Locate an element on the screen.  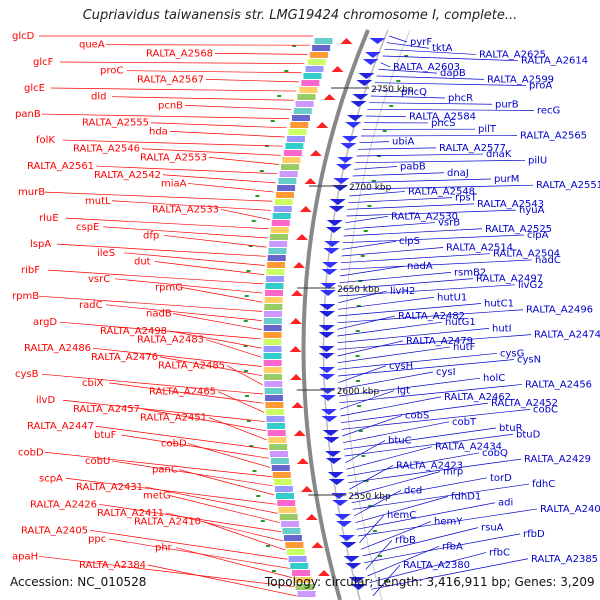
accession-label: Accession: NC_010528 is located at coordinates (78, 582).